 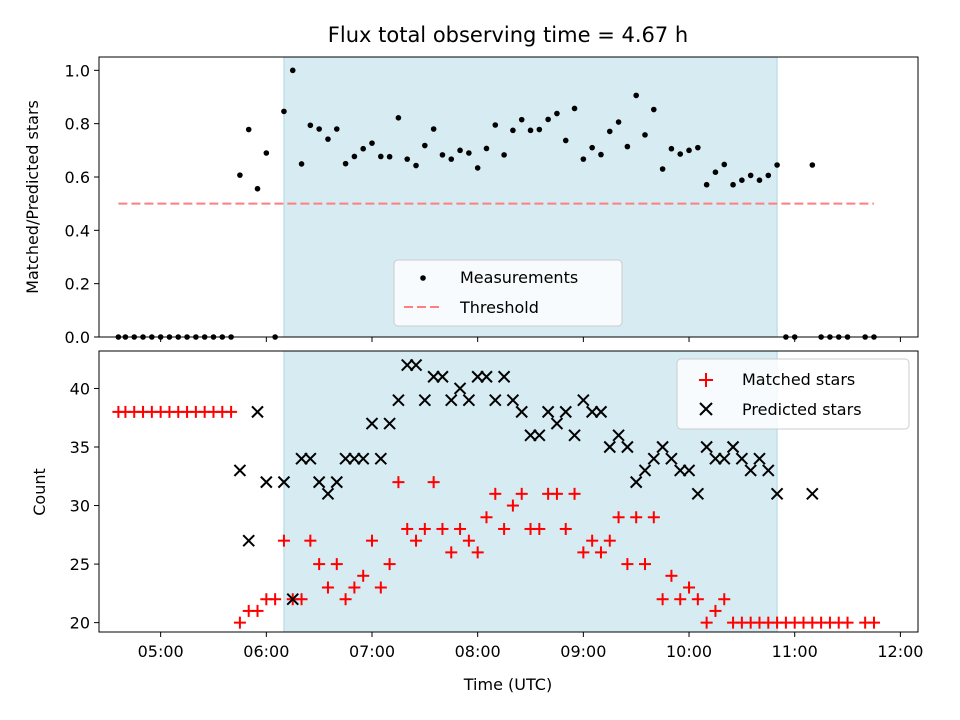 I want to click on top-chart-title: Flux total observing time = 4.67 h, so click(x=508, y=35).